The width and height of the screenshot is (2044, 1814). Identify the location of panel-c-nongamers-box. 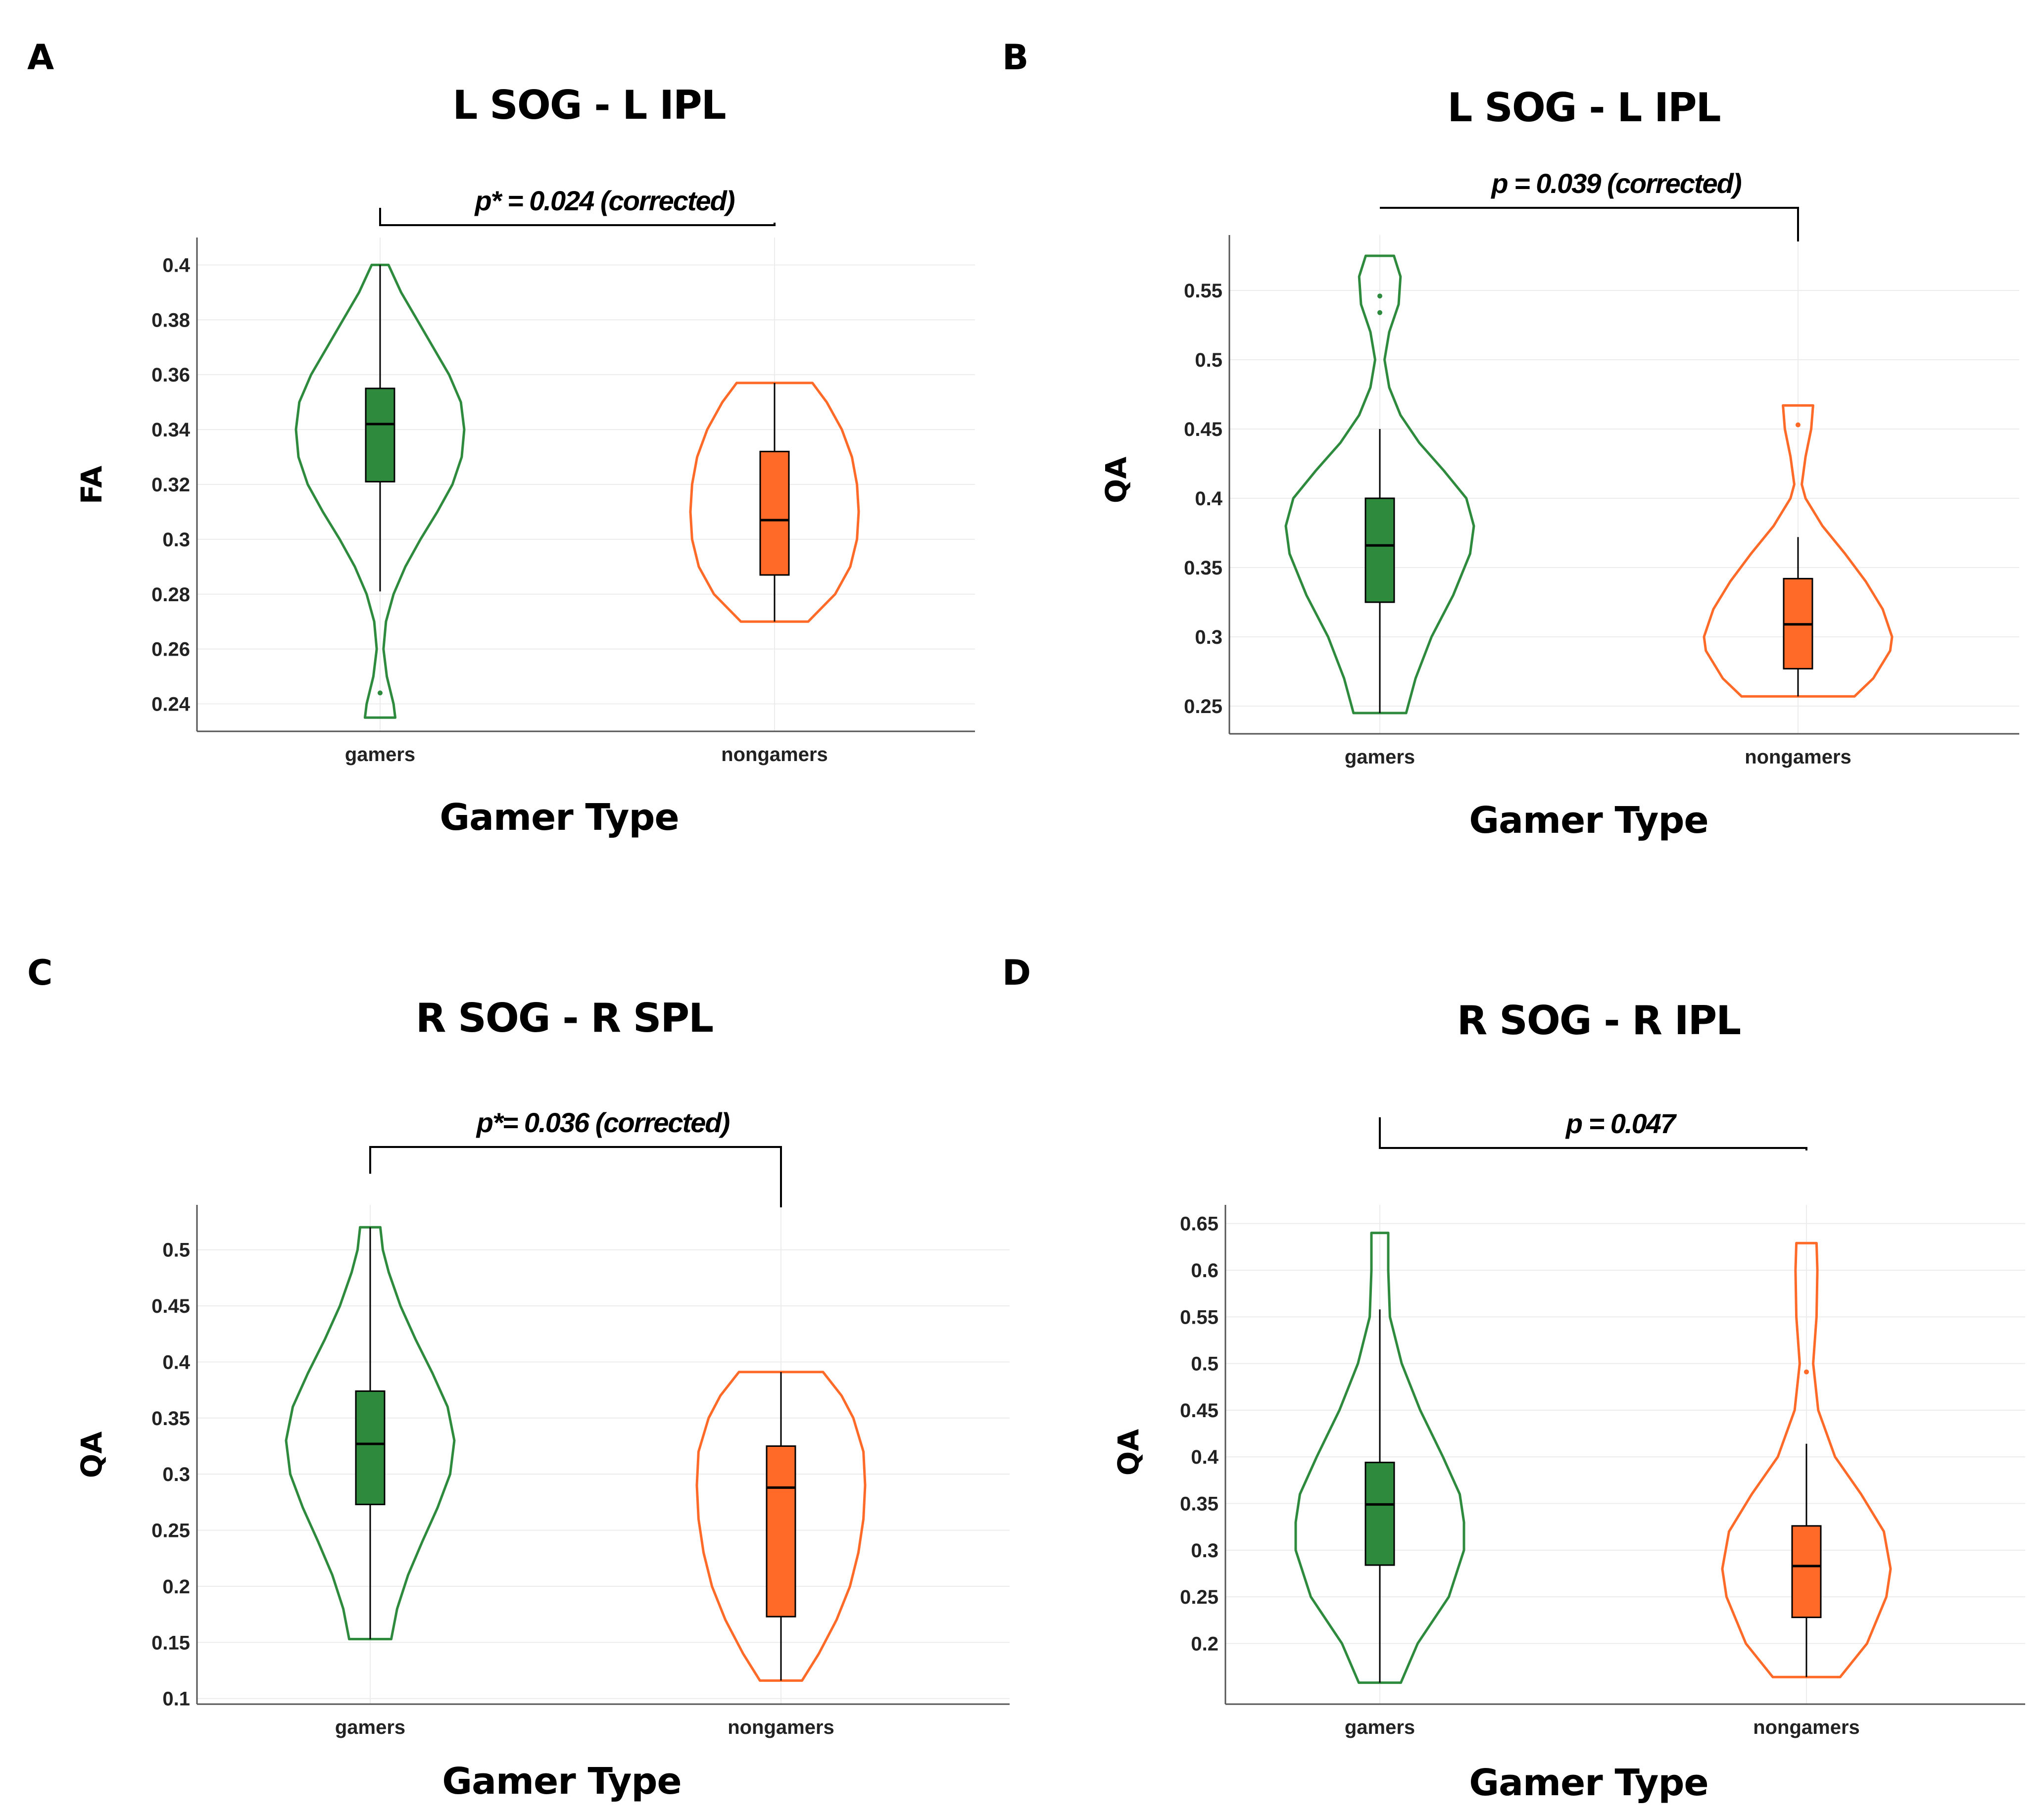
(781, 1532).